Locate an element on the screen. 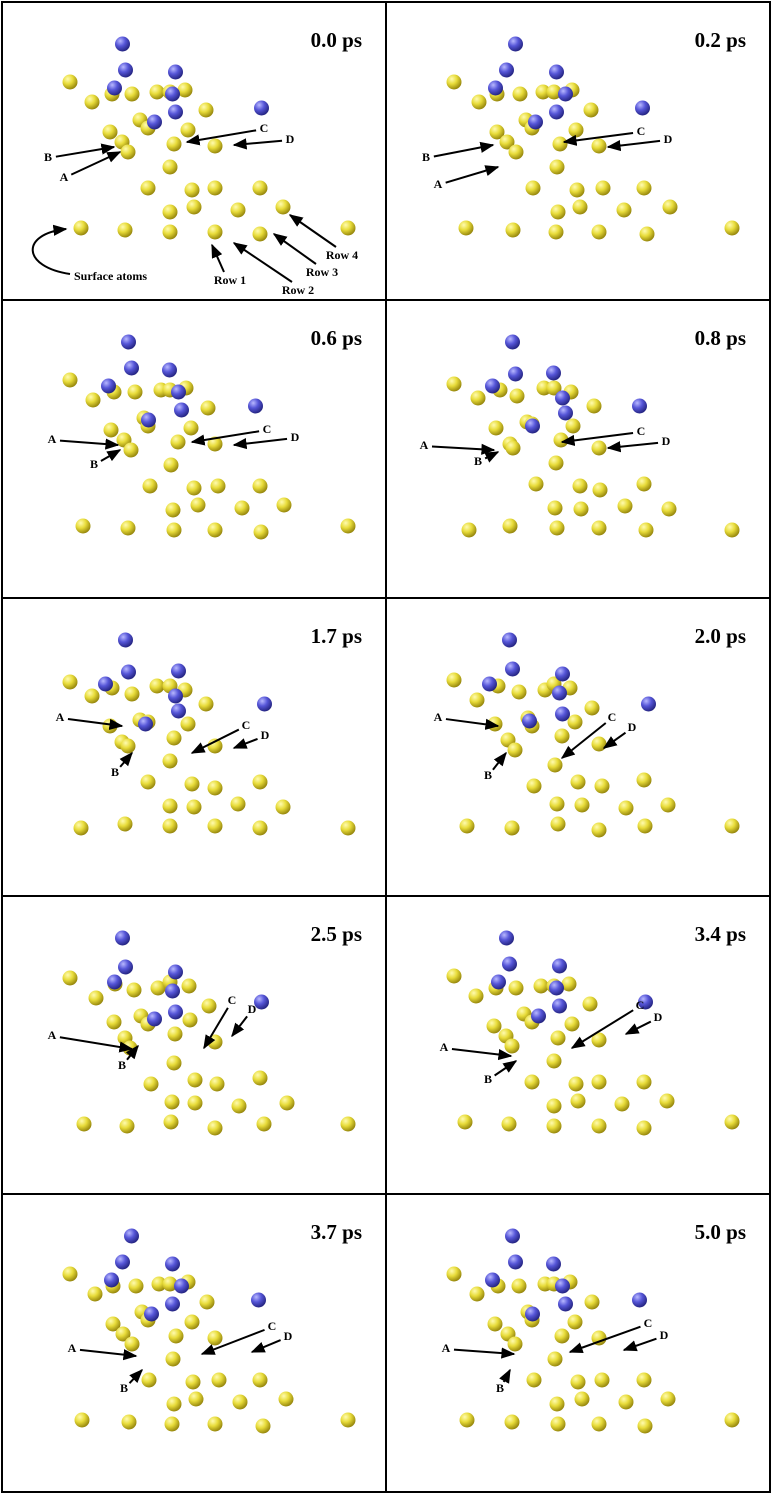  time-label: 0.8 ps is located at coordinates (720, 338).